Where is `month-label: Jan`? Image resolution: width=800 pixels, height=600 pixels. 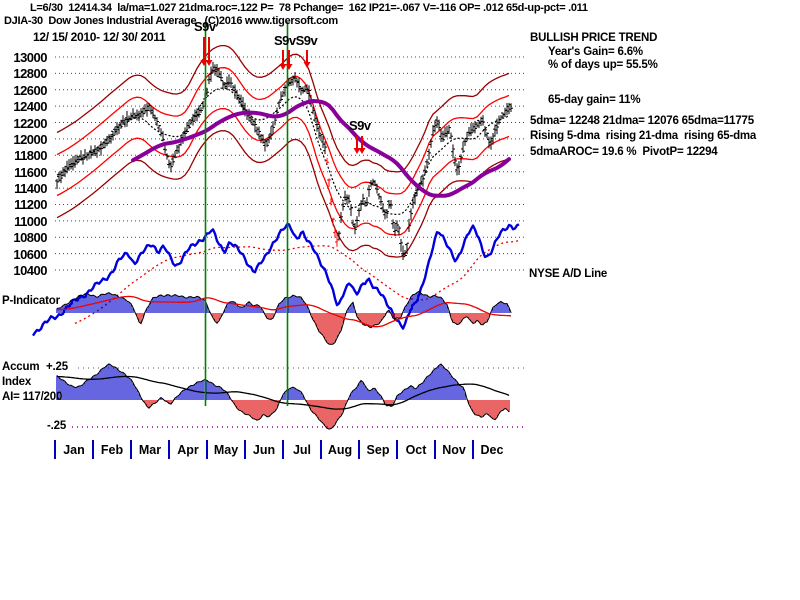 month-label: Jan is located at coordinates (74, 450).